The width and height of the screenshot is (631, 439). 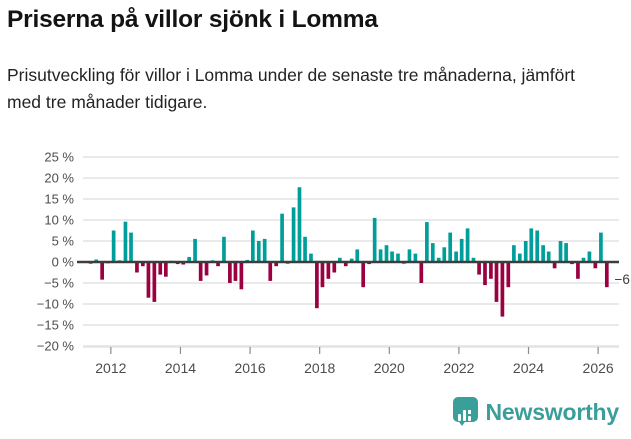 What do you see at coordinates (458, 368) in the screenshot?
I see `x-axis-tick-label: 2022` at bounding box center [458, 368].